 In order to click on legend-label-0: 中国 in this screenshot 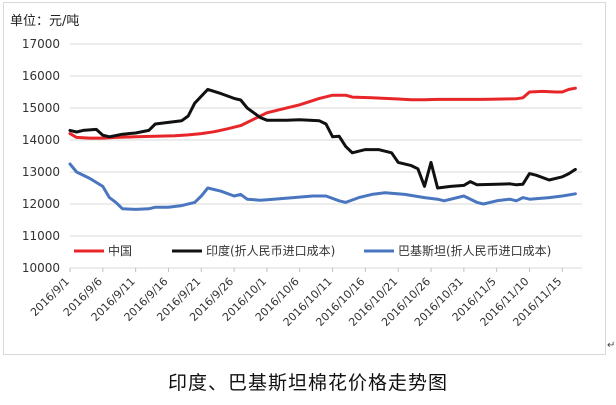, I will do `click(120, 250)`.